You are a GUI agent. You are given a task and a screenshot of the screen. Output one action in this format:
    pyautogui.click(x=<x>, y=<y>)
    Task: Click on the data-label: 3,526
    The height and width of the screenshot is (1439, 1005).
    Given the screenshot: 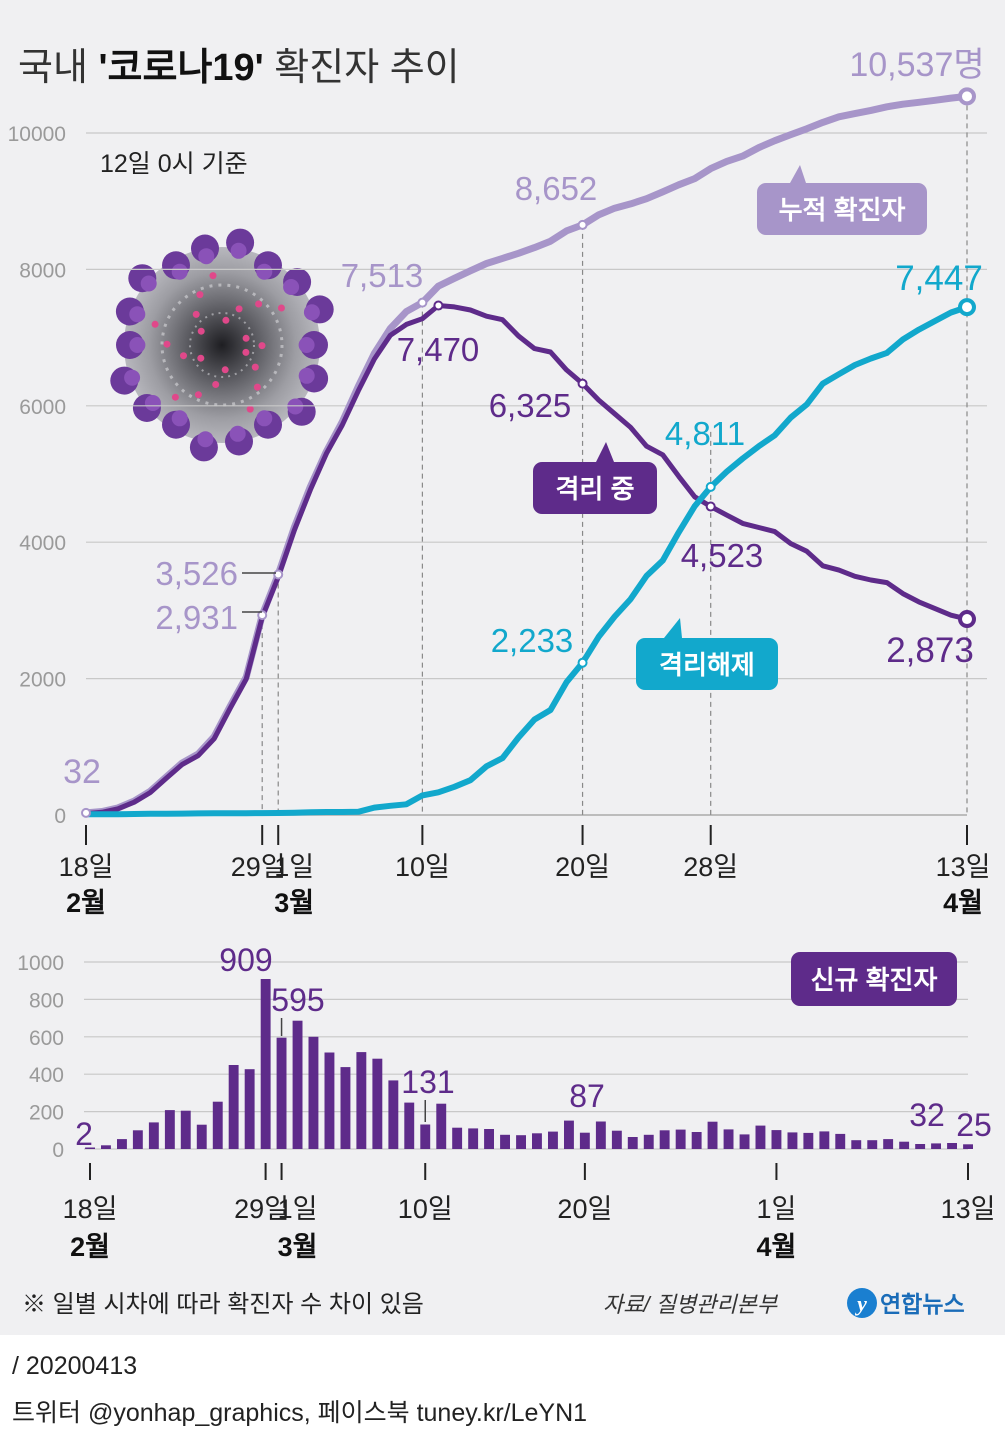 What is the action you would take?
    pyautogui.click(x=196, y=573)
    